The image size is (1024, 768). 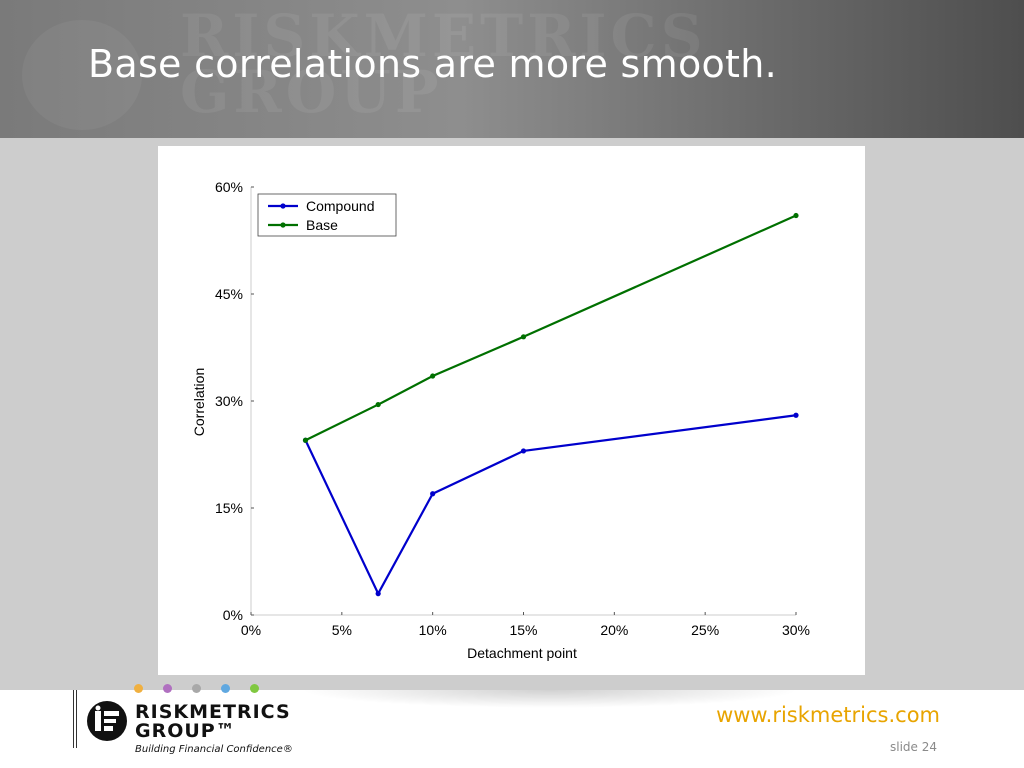 What do you see at coordinates (229, 294) in the screenshot?
I see `y-tick-label: 45%` at bounding box center [229, 294].